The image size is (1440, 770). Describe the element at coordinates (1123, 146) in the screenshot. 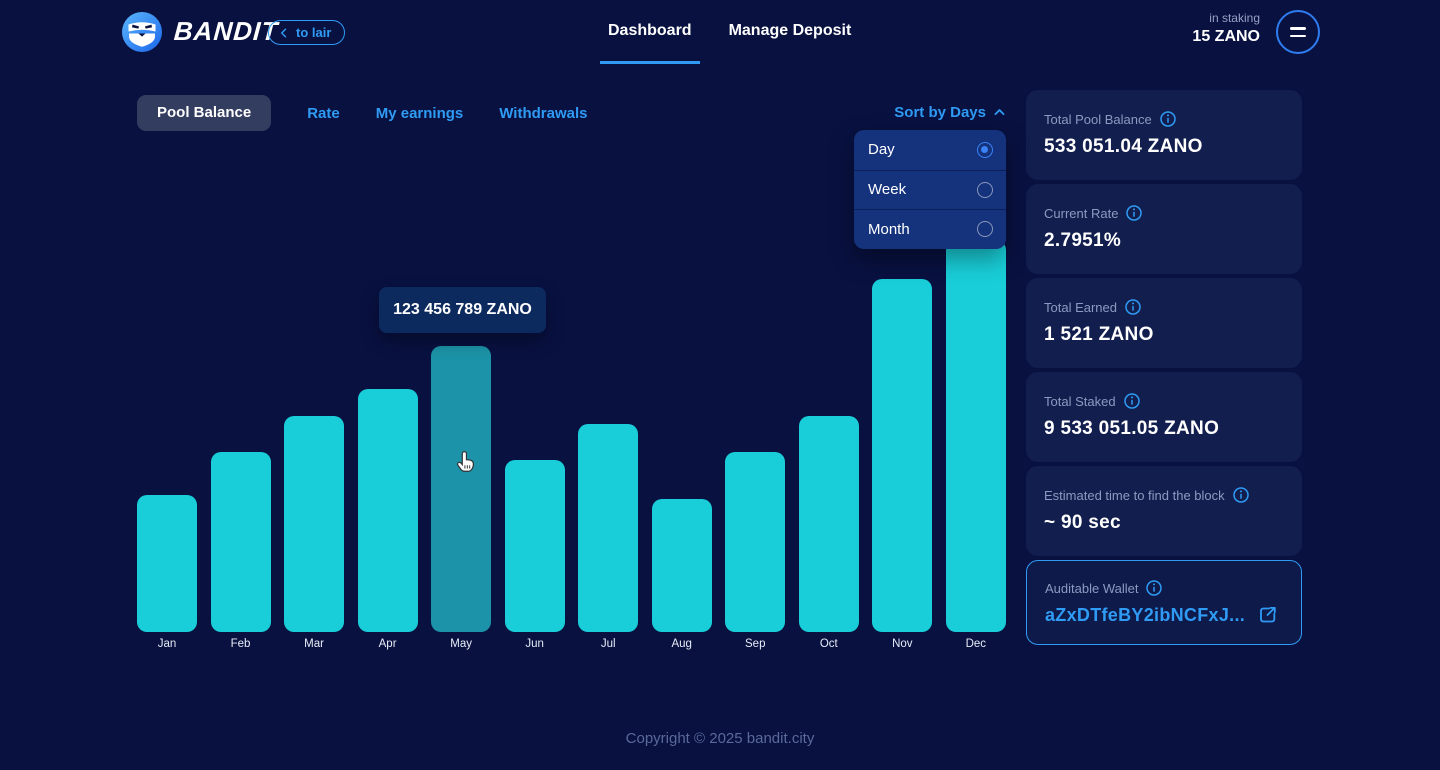

I see `card-value: 533 051.04 ZANO` at that location.